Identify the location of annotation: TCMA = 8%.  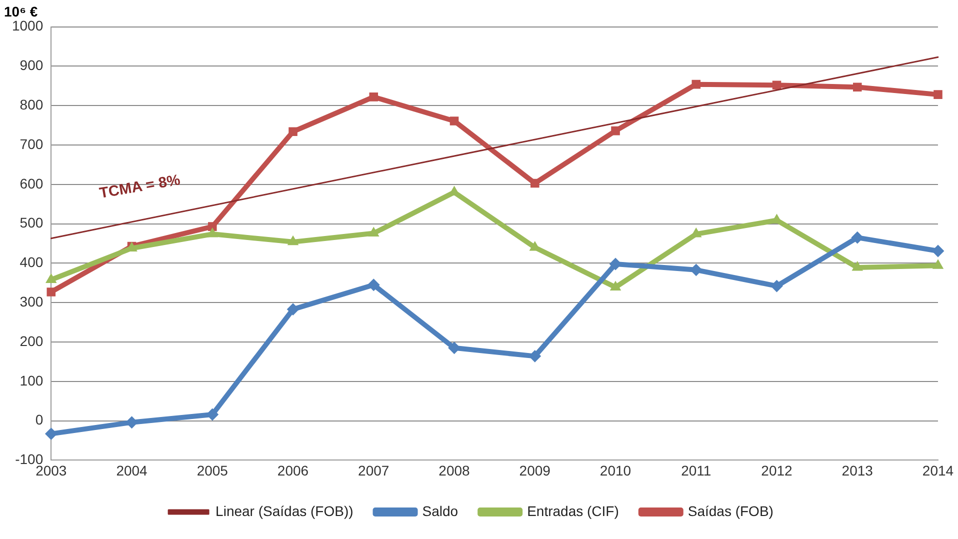
(140, 187).